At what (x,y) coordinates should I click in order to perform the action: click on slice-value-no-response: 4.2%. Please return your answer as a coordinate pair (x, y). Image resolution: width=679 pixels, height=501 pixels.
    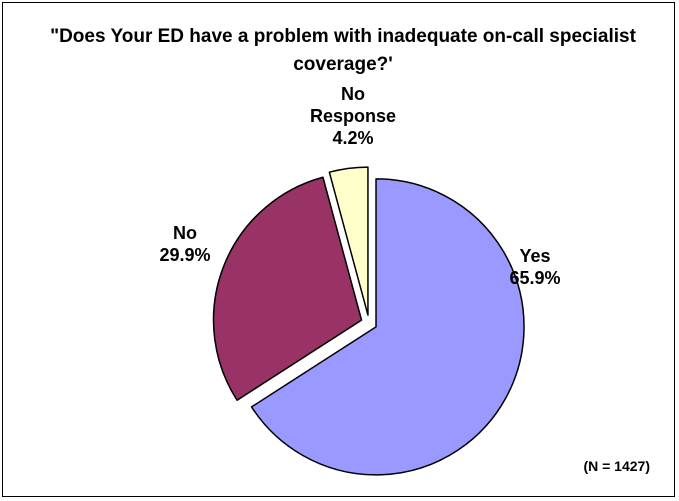
    Looking at the image, I should click on (353, 138).